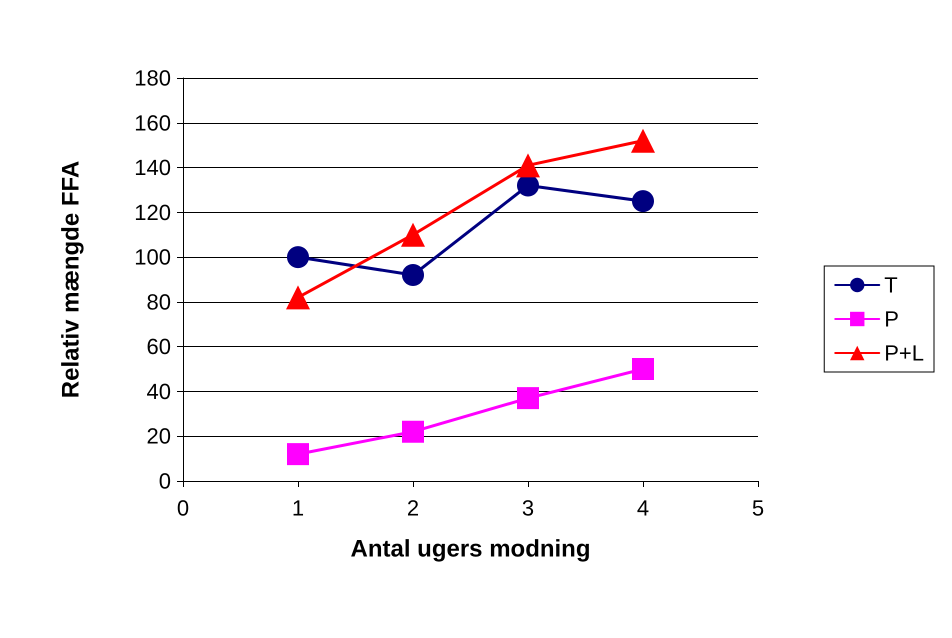 This screenshot has height=638, width=952. Describe the element at coordinates (413, 508) in the screenshot. I see `x-tick-label: 2` at that location.